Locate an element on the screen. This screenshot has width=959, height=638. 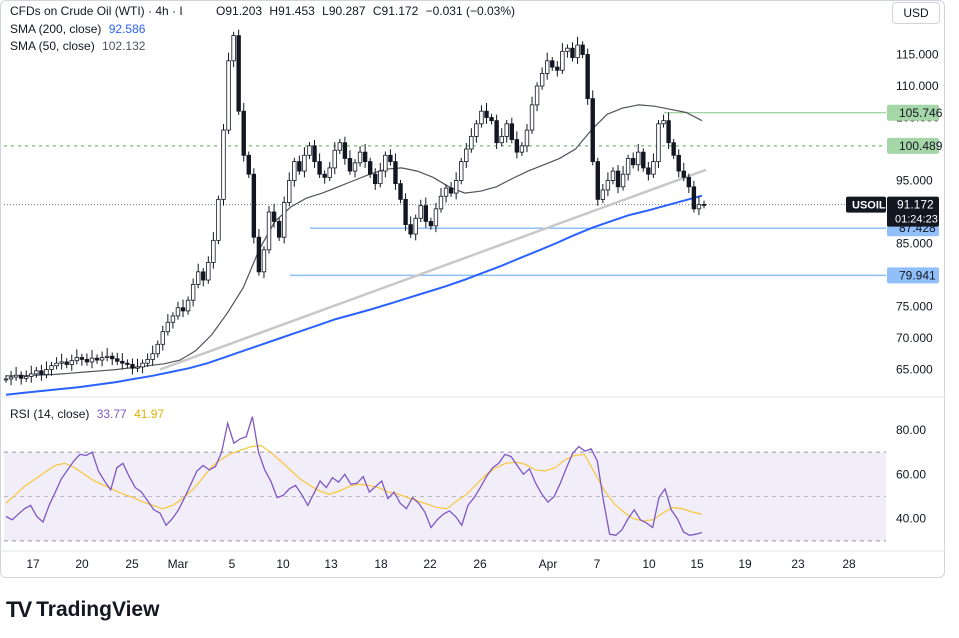
level-label-3: 79.941 is located at coordinates (917, 275).